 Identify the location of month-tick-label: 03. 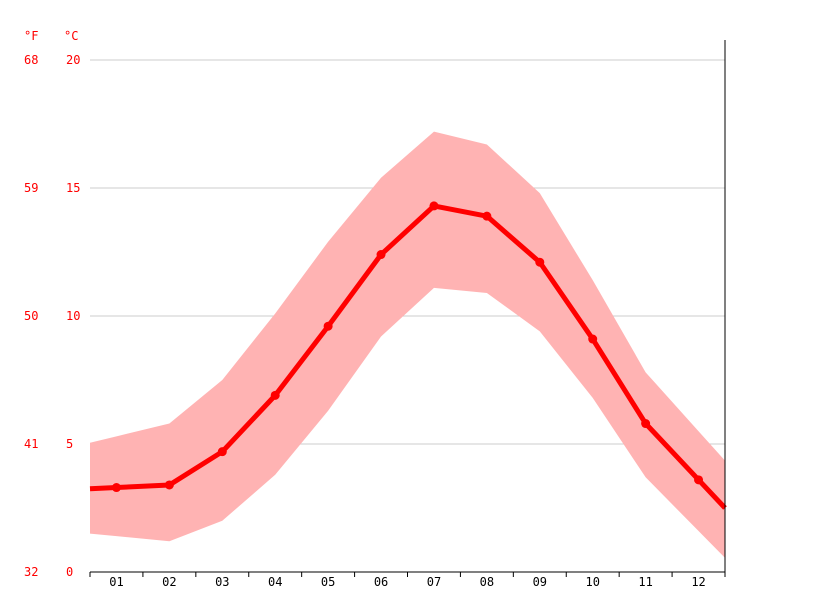
(222, 582).